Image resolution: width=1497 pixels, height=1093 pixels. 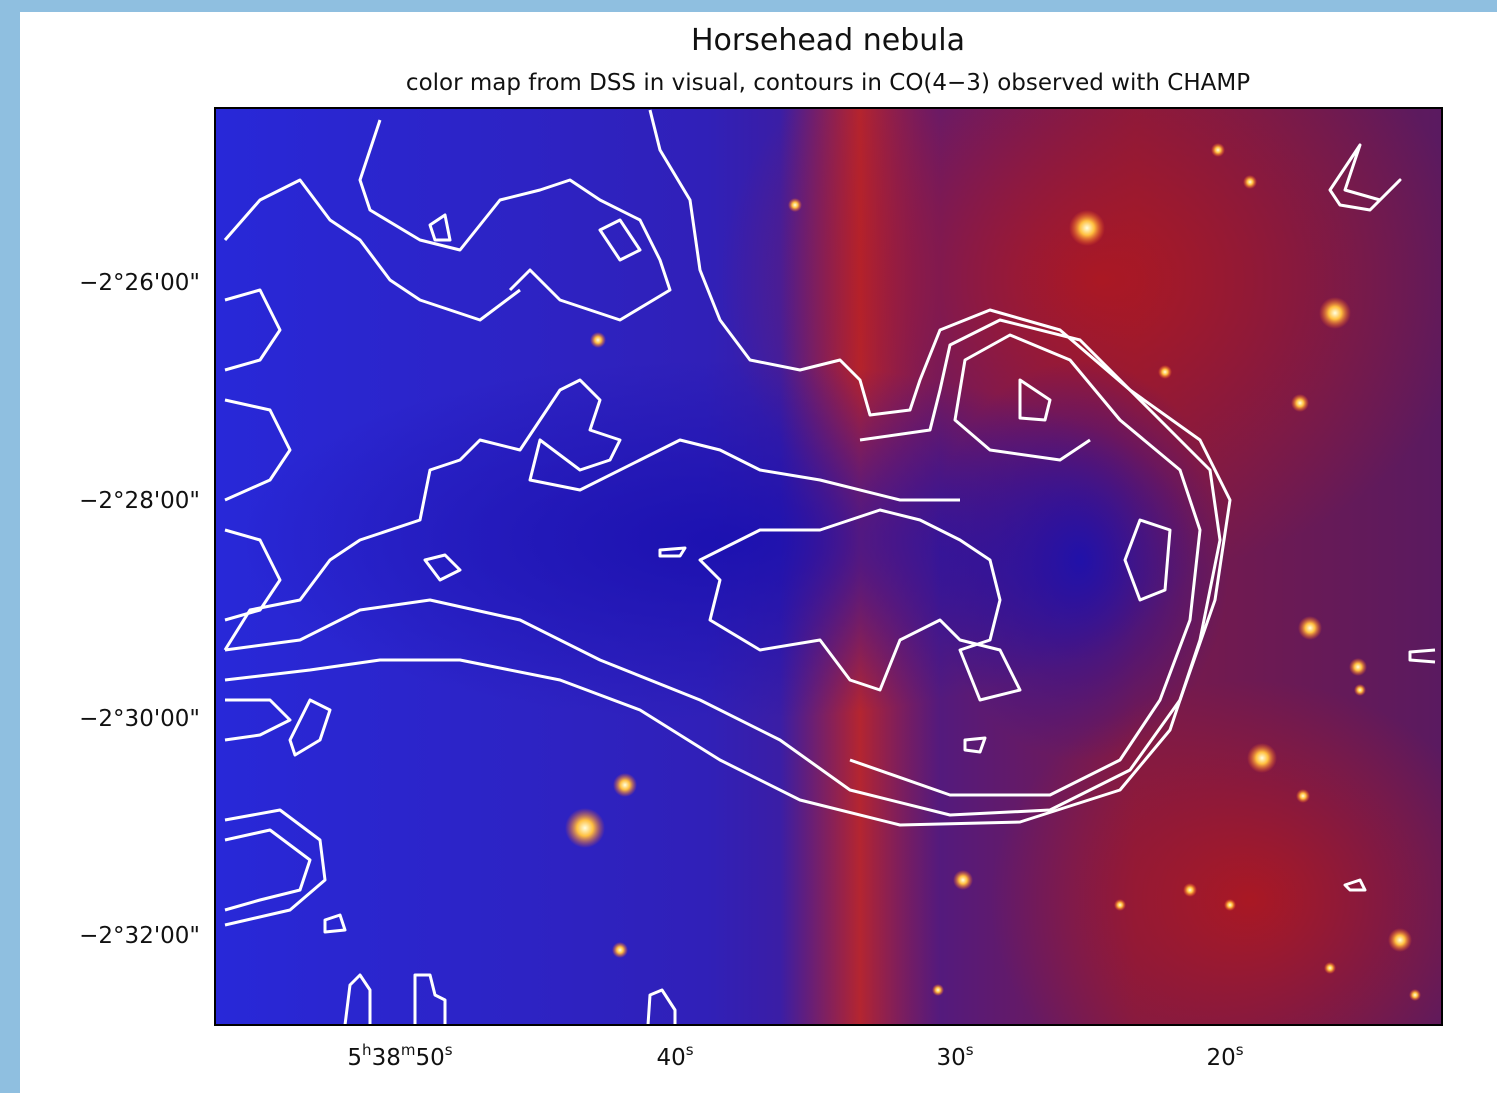 What do you see at coordinates (139, 719) in the screenshot?
I see `y-tick-label: −2°30'00"` at bounding box center [139, 719].